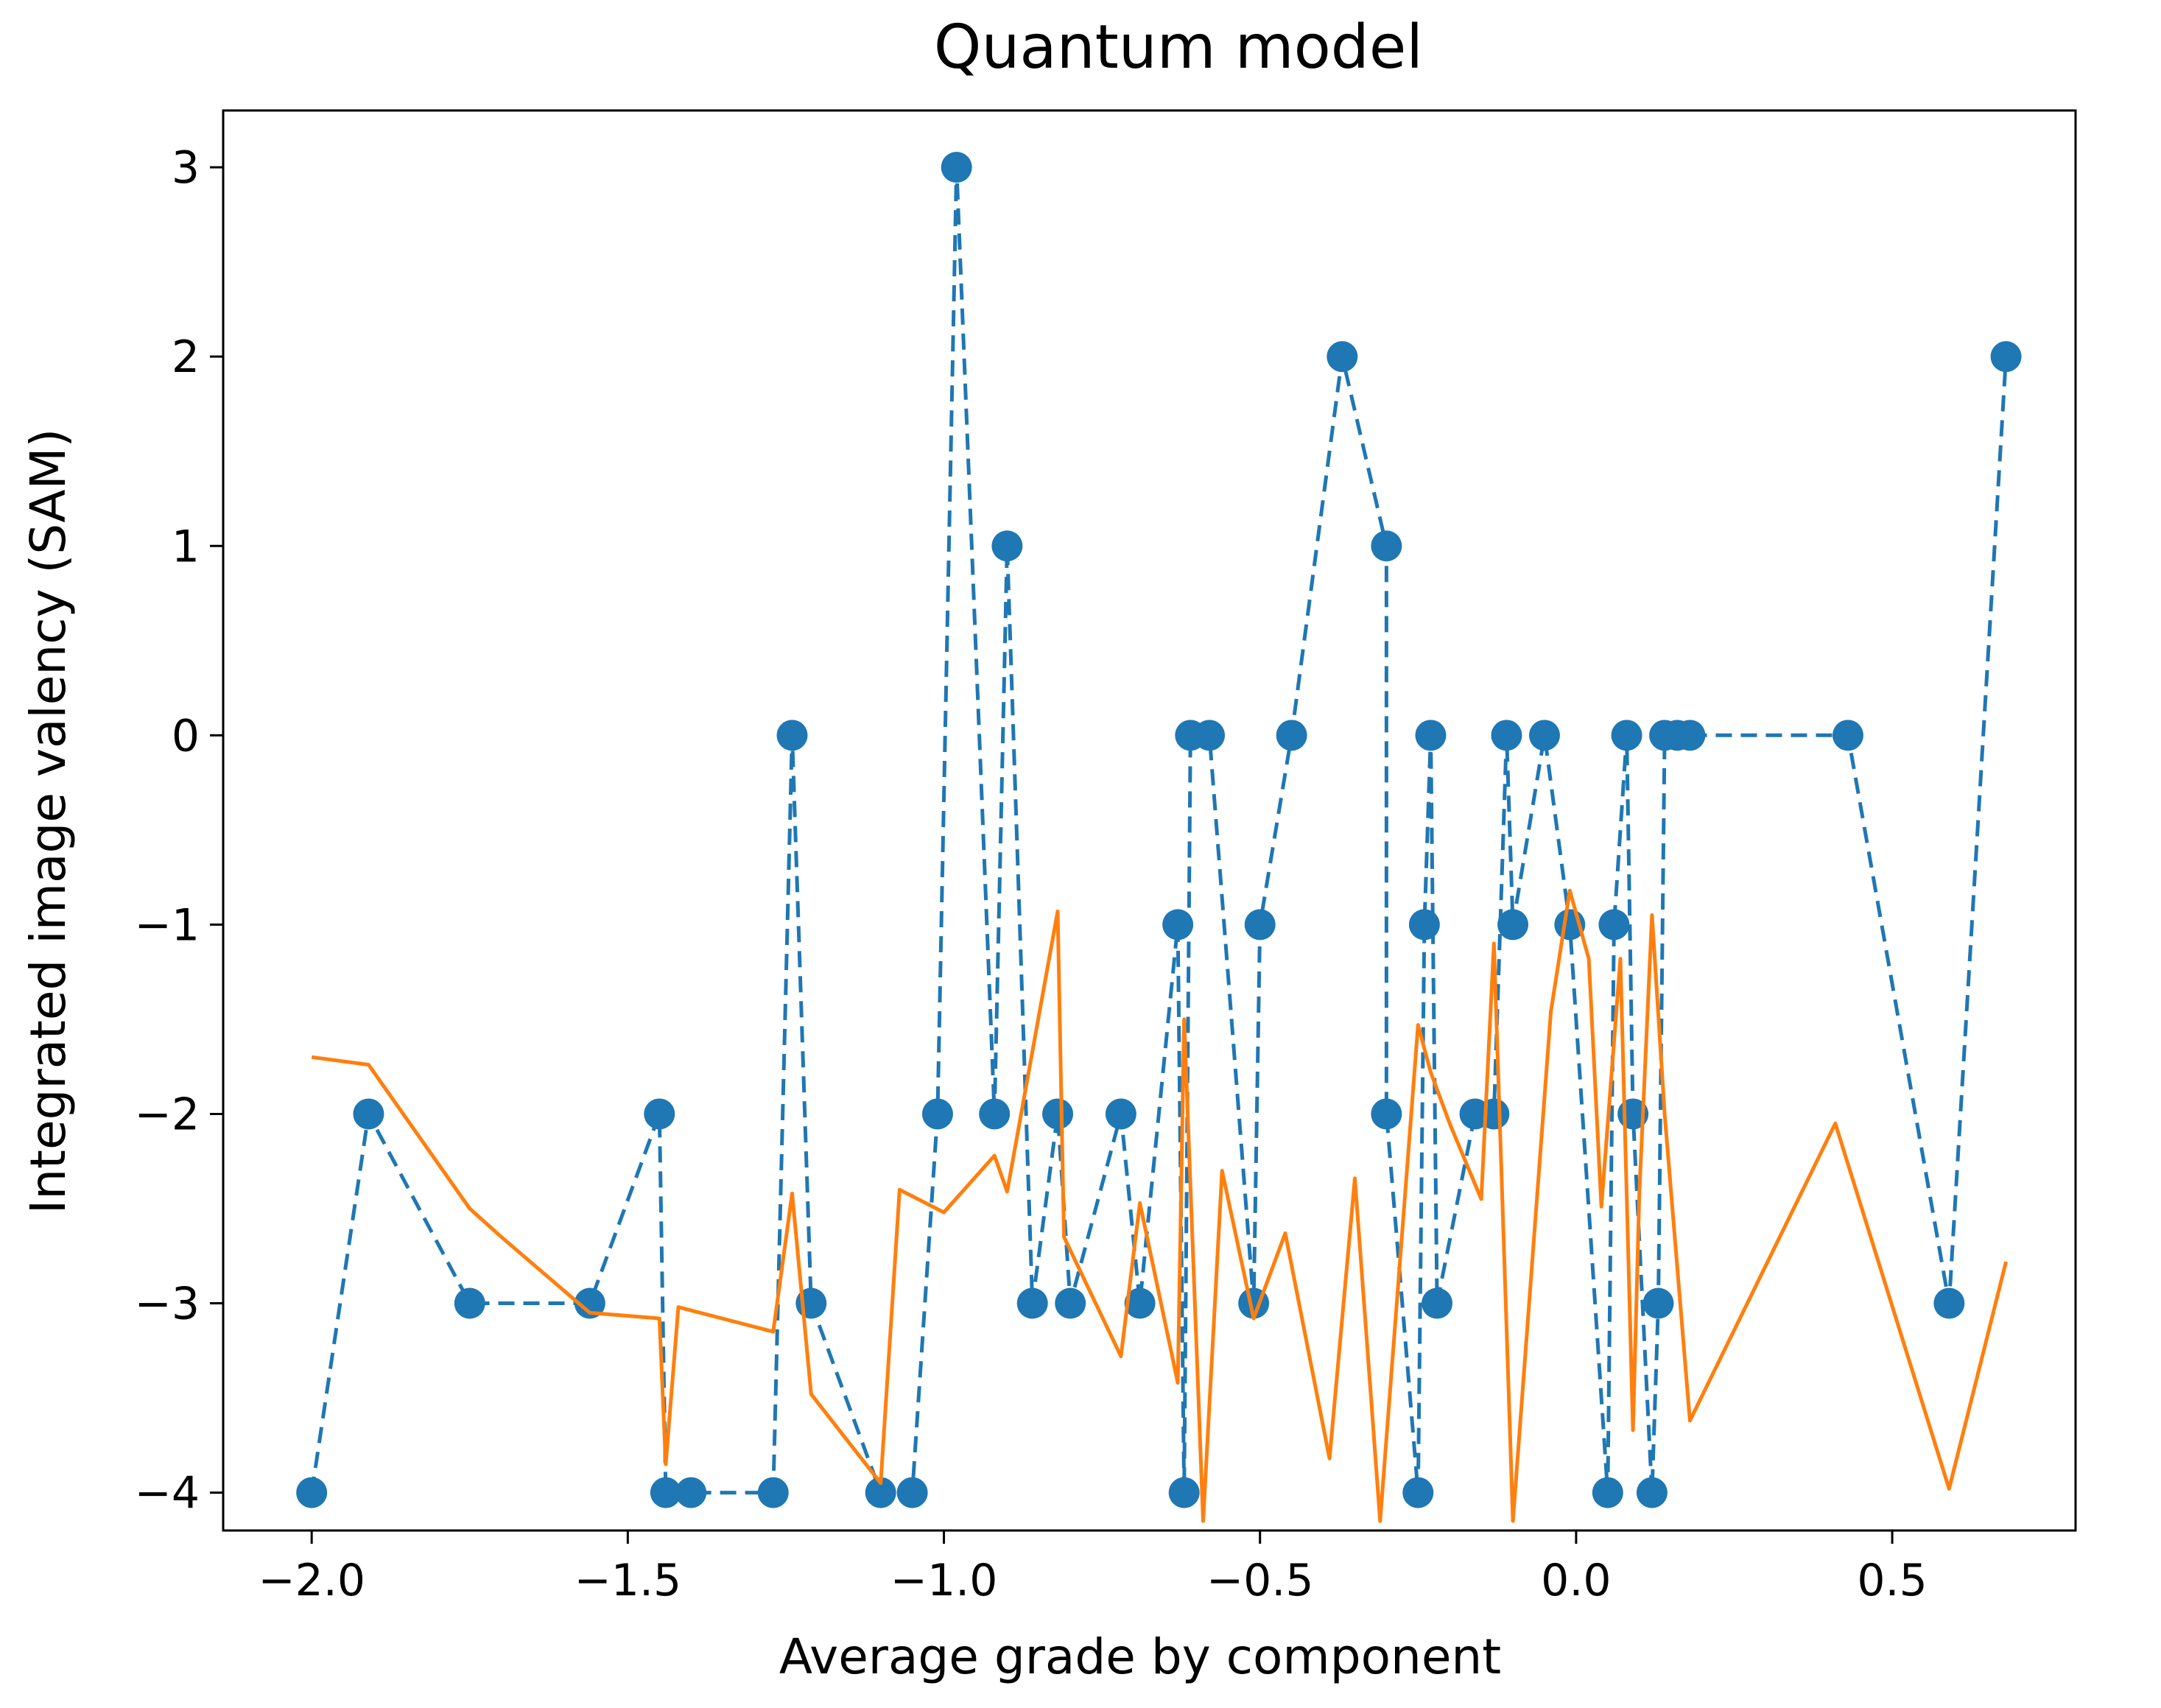 This screenshot has width=2161, height=1708. What do you see at coordinates (186, 357) in the screenshot?
I see `y-tick-label: 2` at bounding box center [186, 357].